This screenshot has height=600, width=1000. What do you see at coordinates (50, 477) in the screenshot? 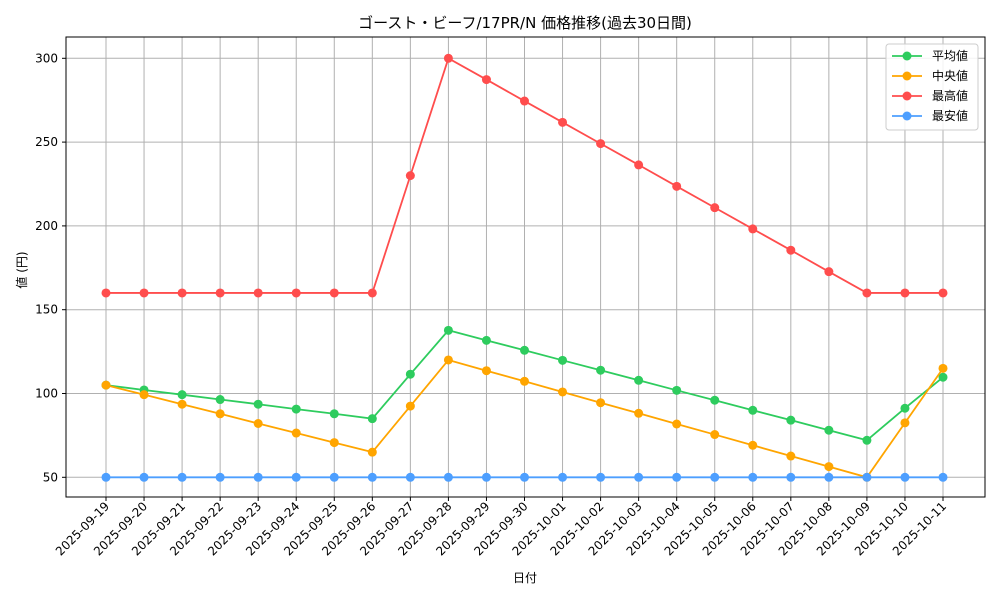
I see `y-tick-label: 50` at bounding box center [50, 477].